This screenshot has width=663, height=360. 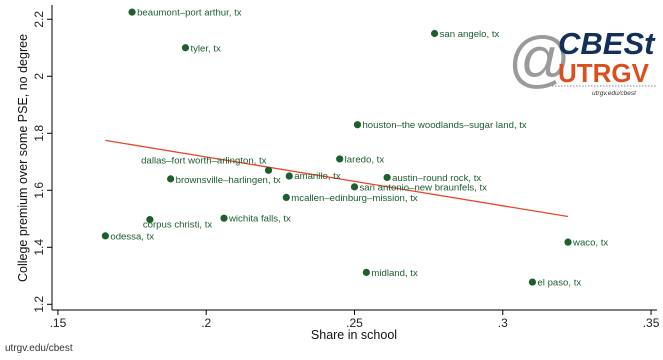 What do you see at coordinates (444, 125) in the screenshot?
I see `point-label: houston–the woodlands–sugar land, tx` at bounding box center [444, 125].